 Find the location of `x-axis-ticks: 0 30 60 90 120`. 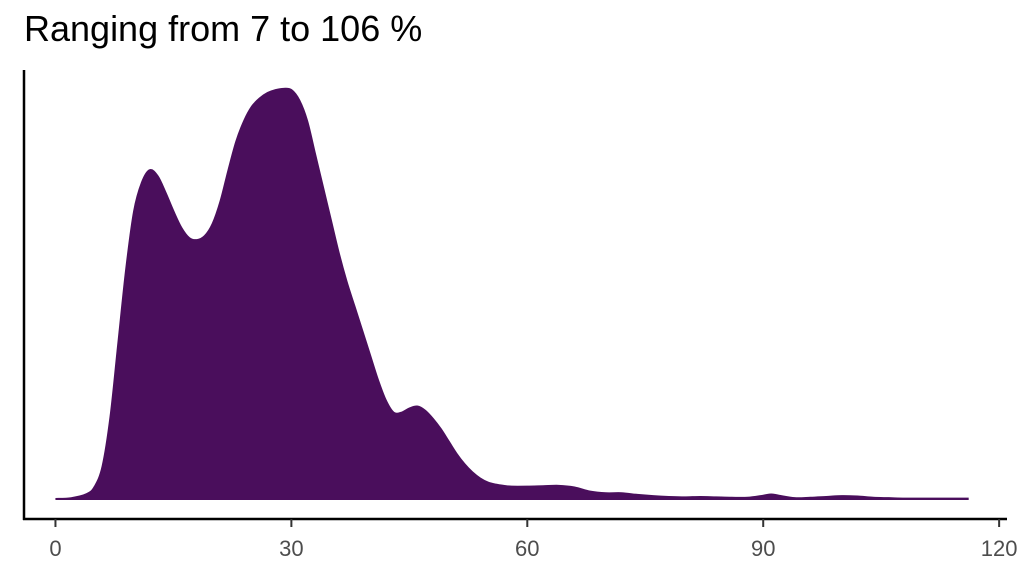

x-axis-ticks: 0 30 60 90 120 is located at coordinates (533, 540).